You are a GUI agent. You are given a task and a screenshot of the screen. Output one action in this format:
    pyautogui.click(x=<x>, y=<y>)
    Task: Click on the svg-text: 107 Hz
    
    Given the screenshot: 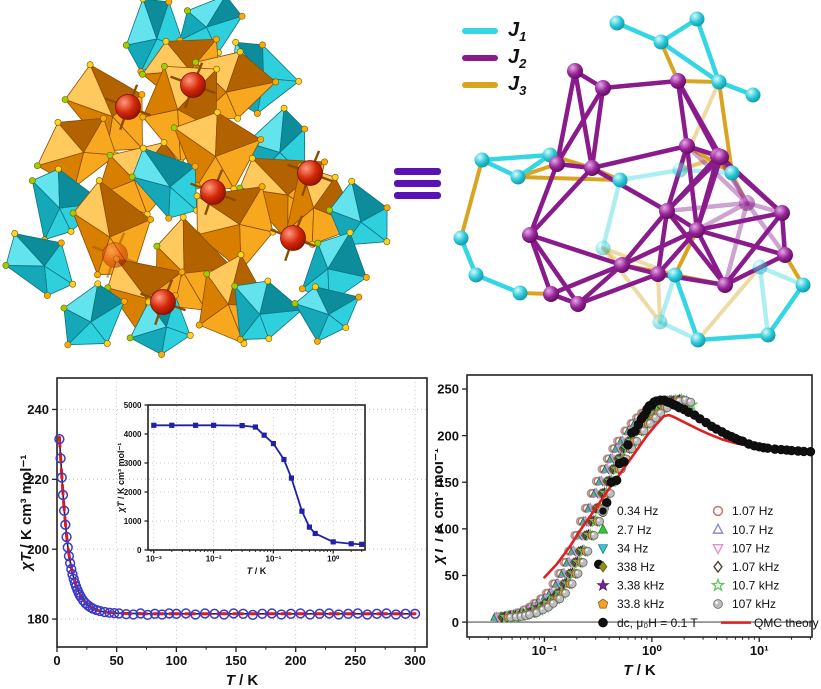 What is the action you would take?
    pyautogui.click(x=751, y=548)
    